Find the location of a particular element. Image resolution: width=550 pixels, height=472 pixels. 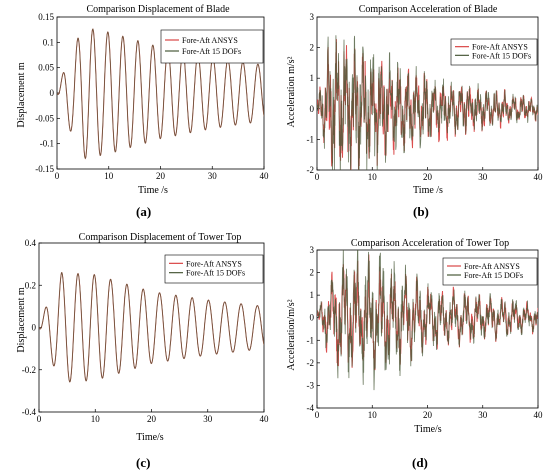

panel-a-xlabel: Time /s is located at coordinates (153, 190).